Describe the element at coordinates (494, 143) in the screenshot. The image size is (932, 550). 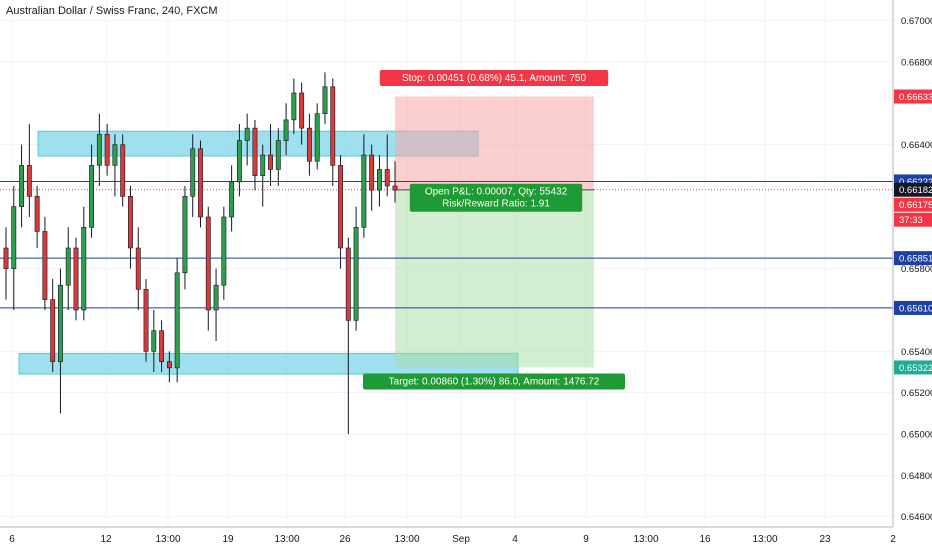
I see `stop-area` at that location.